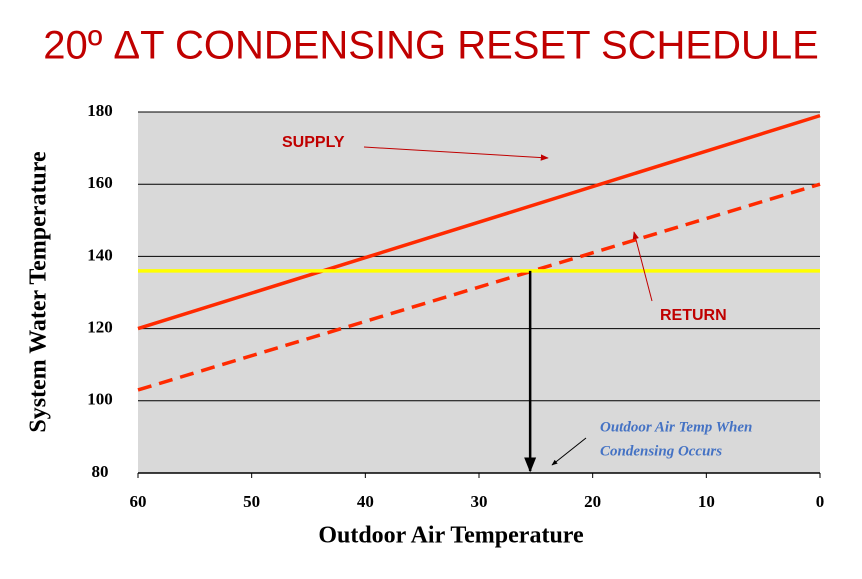  What do you see at coordinates (820, 501) in the screenshot?
I see `x-tick-label: 0` at bounding box center [820, 501].